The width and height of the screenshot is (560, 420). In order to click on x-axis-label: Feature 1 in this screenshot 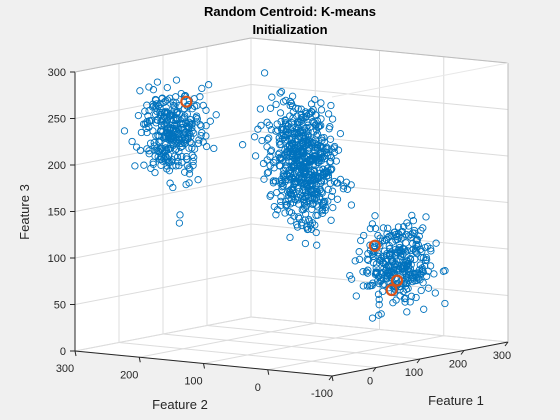, I will do `click(456, 400)`.